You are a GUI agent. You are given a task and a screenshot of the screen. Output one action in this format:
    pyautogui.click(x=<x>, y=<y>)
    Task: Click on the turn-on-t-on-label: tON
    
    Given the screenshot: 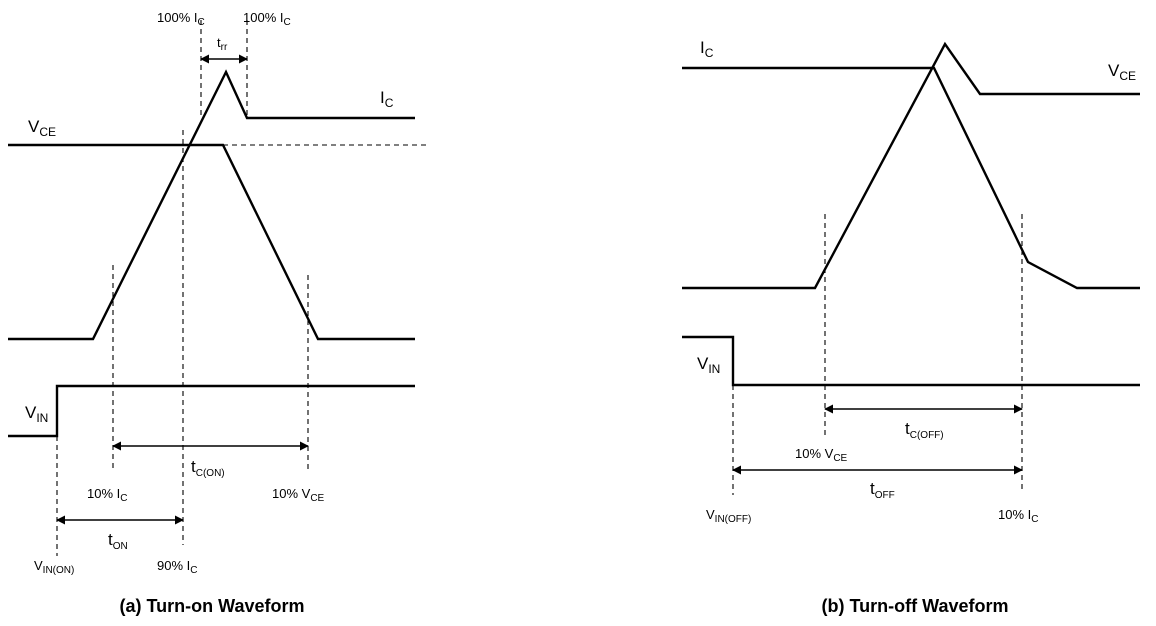 What is the action you would take?
    pyautogui.click(x=118, y=541)
    